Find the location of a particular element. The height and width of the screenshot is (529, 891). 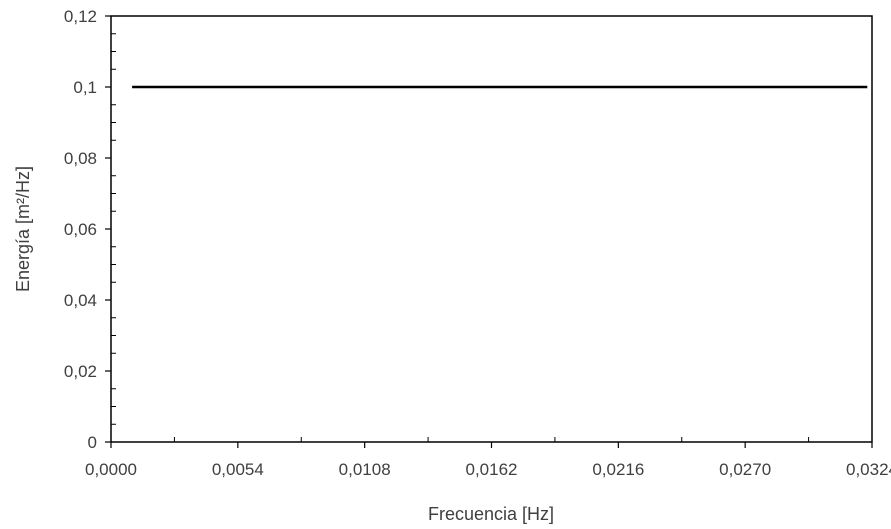

x-axis-title: Frecuencia [Hz] is located at coordinates (491, 514).